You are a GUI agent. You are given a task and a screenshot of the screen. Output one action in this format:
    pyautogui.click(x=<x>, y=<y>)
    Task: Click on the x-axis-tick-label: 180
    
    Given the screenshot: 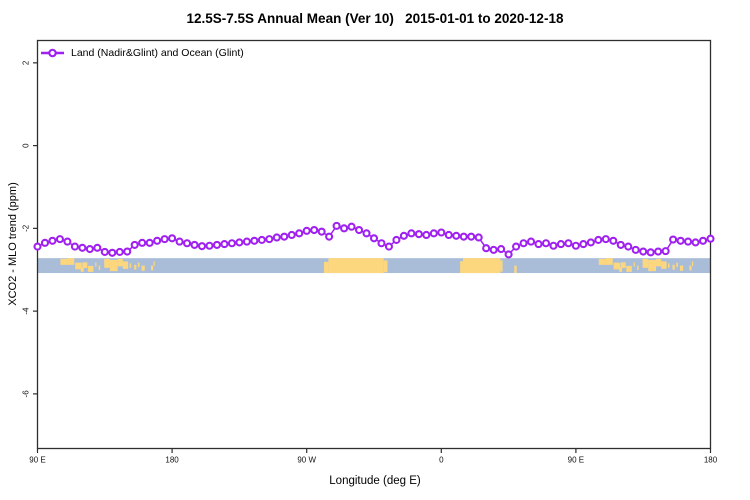 What is the action you would take?
    pyautogui.click(x=172, y=460)
    